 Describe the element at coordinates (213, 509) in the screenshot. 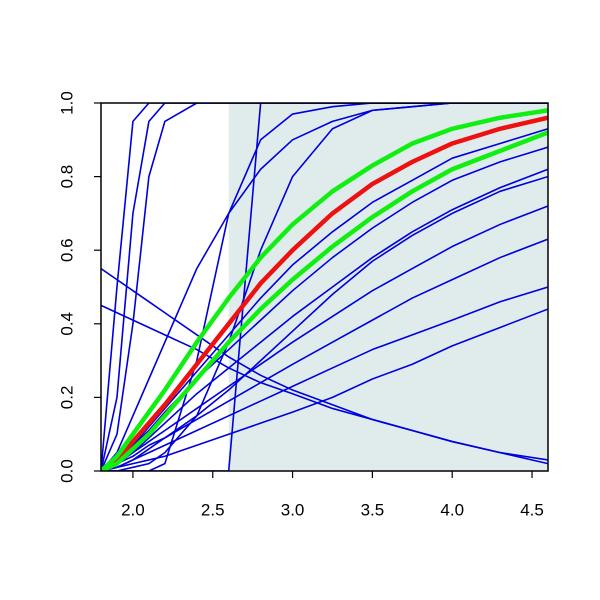

I see `x-tick-label: 2.5` at that location.